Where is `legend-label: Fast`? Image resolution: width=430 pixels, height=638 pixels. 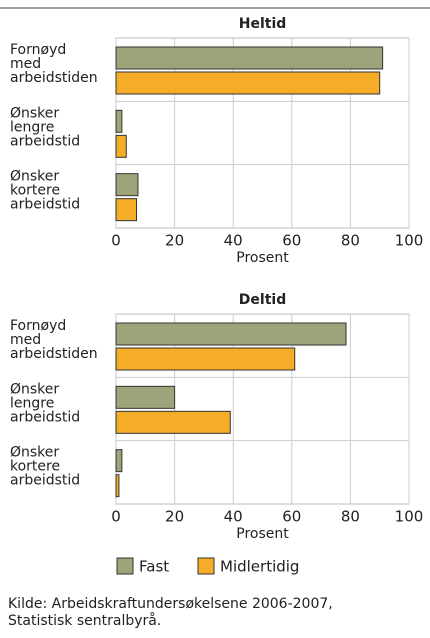
legend-label: Fast is located at coordinates (154, 567).